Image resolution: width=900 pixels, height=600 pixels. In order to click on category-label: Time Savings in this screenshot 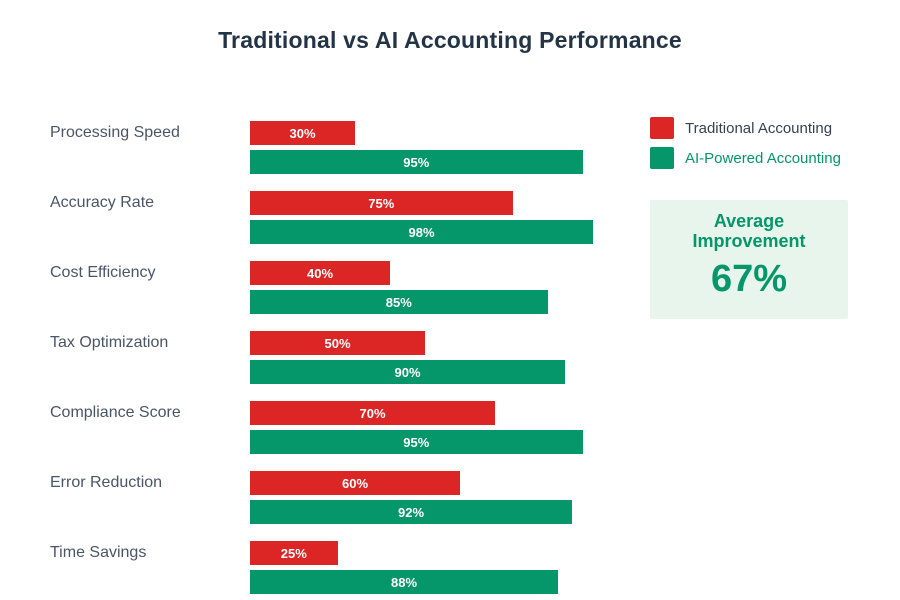, I will do `click(98, 552)`.